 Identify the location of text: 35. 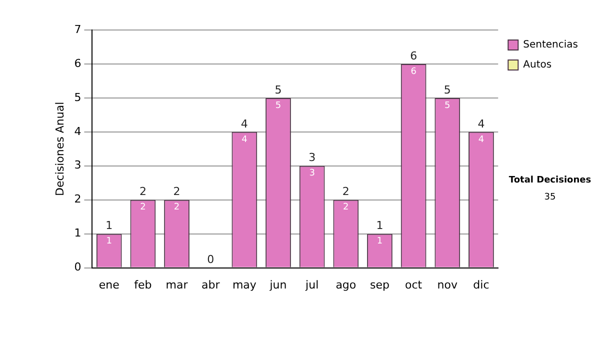
(550, 197).